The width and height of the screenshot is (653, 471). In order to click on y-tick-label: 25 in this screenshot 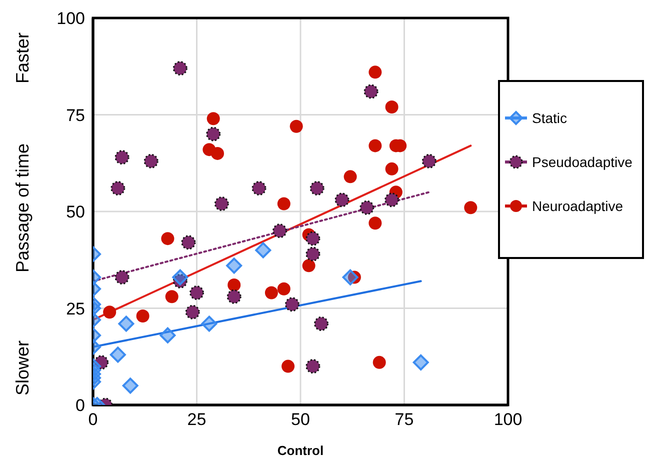, I will do `click(75, 308)`.